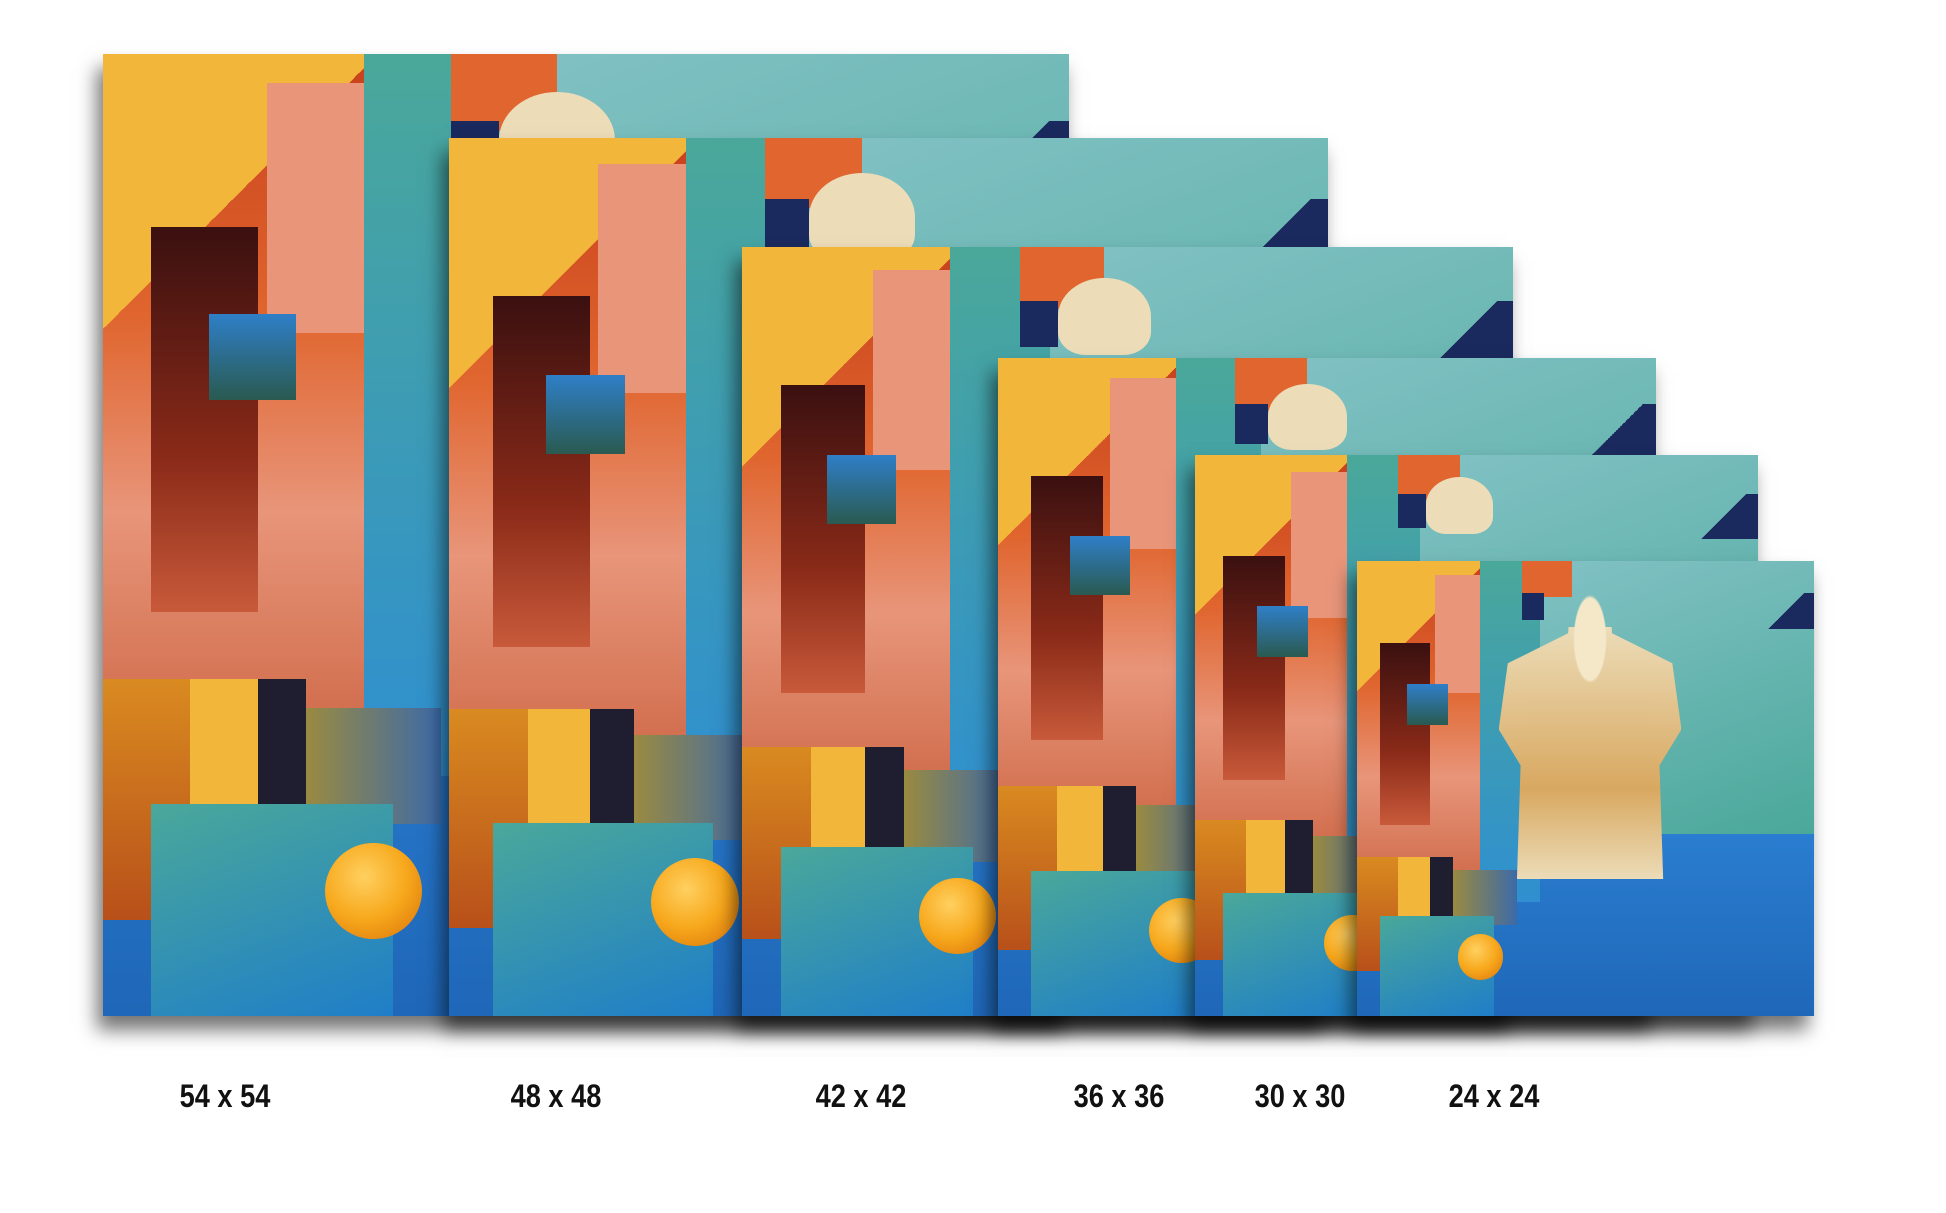 The image size is (1946, 1213). I want to click on art-orange-block, so click(1546, 579).